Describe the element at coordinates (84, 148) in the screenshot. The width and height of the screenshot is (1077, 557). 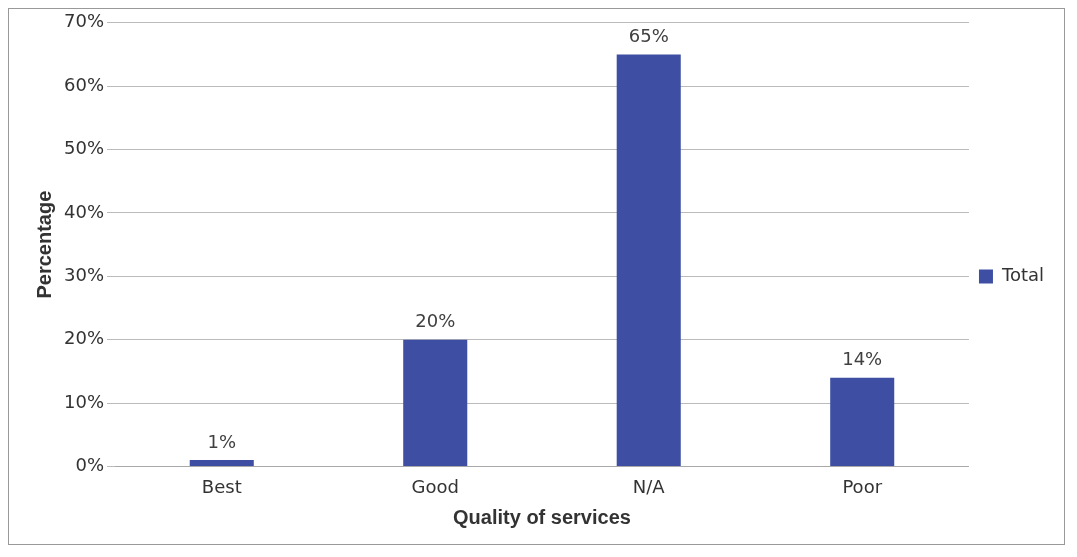
I see `y-tick-label: 50%` at that location.